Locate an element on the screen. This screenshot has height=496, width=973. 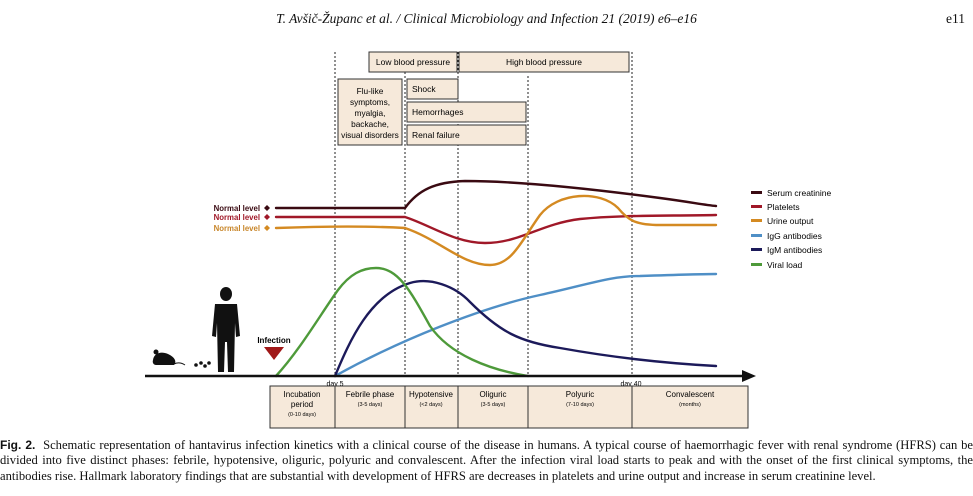
day5-label: day 5 is located at coordinates (334, 384).